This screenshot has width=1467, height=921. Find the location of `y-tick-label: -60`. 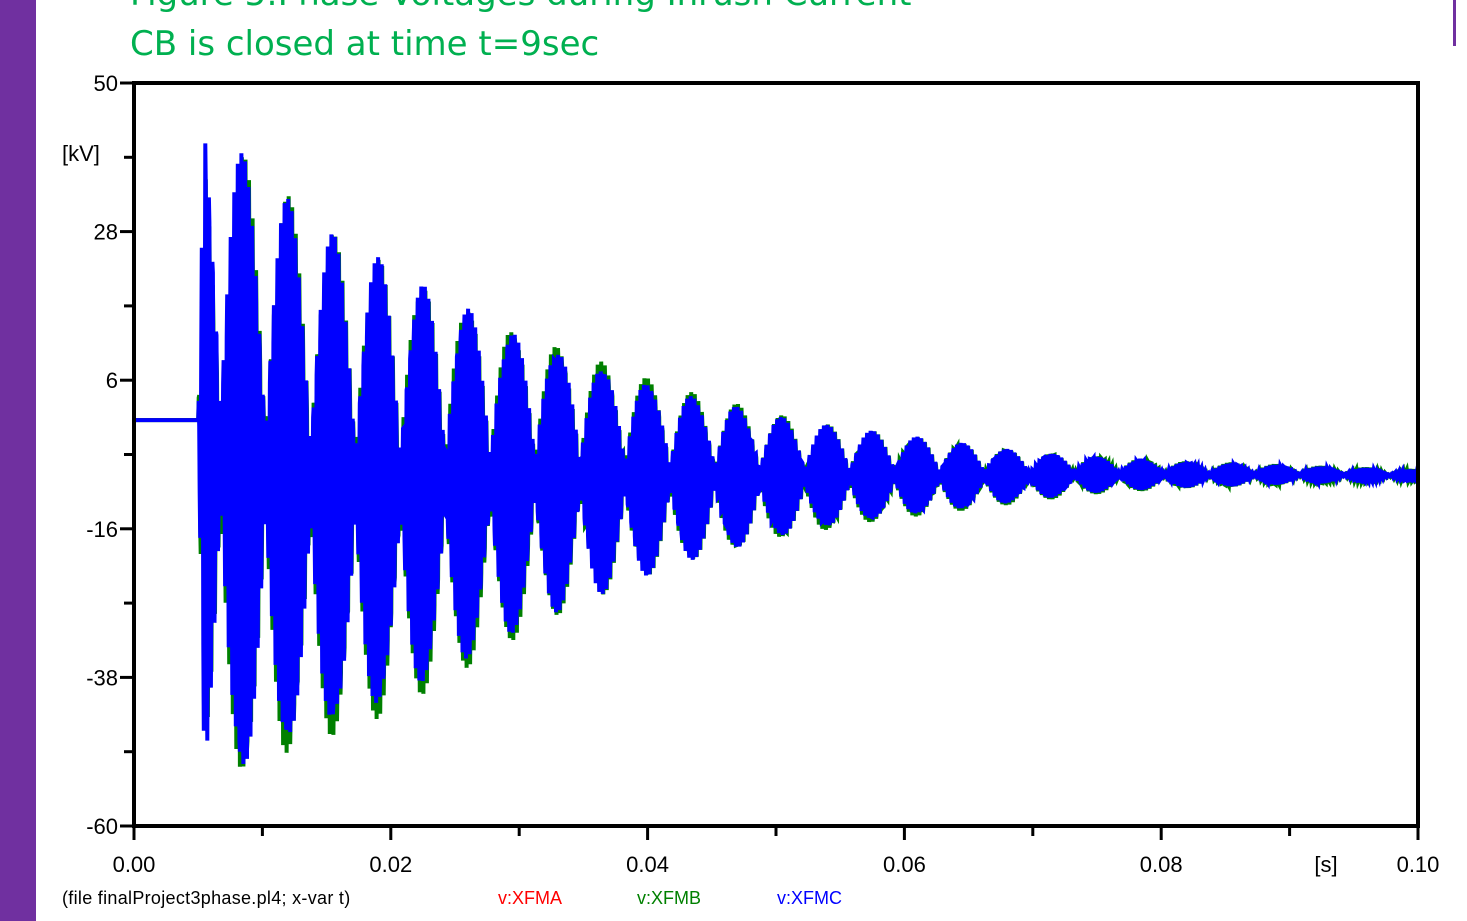

y-tick-label: -60 is located at coordinates (102, 826).